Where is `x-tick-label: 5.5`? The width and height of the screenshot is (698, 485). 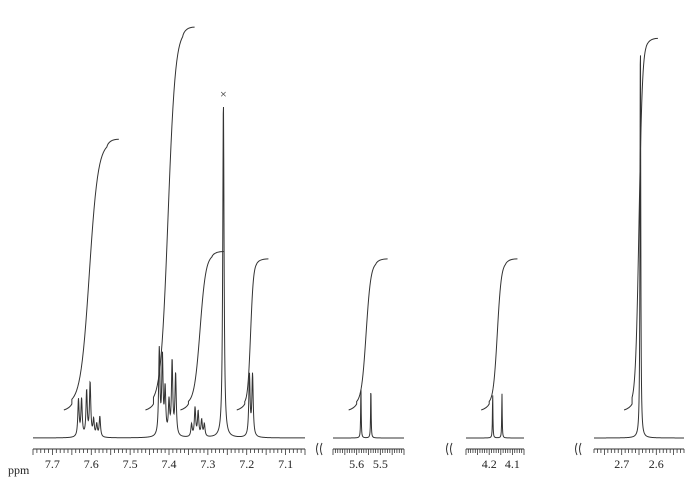
x-tick-label: 5.5 is located at coordinates (380, 464).